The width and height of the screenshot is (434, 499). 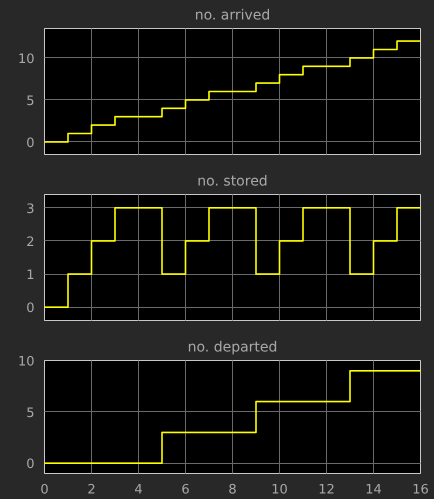 I want to click on x-tick-label: 0, so click(x=44, y=490).